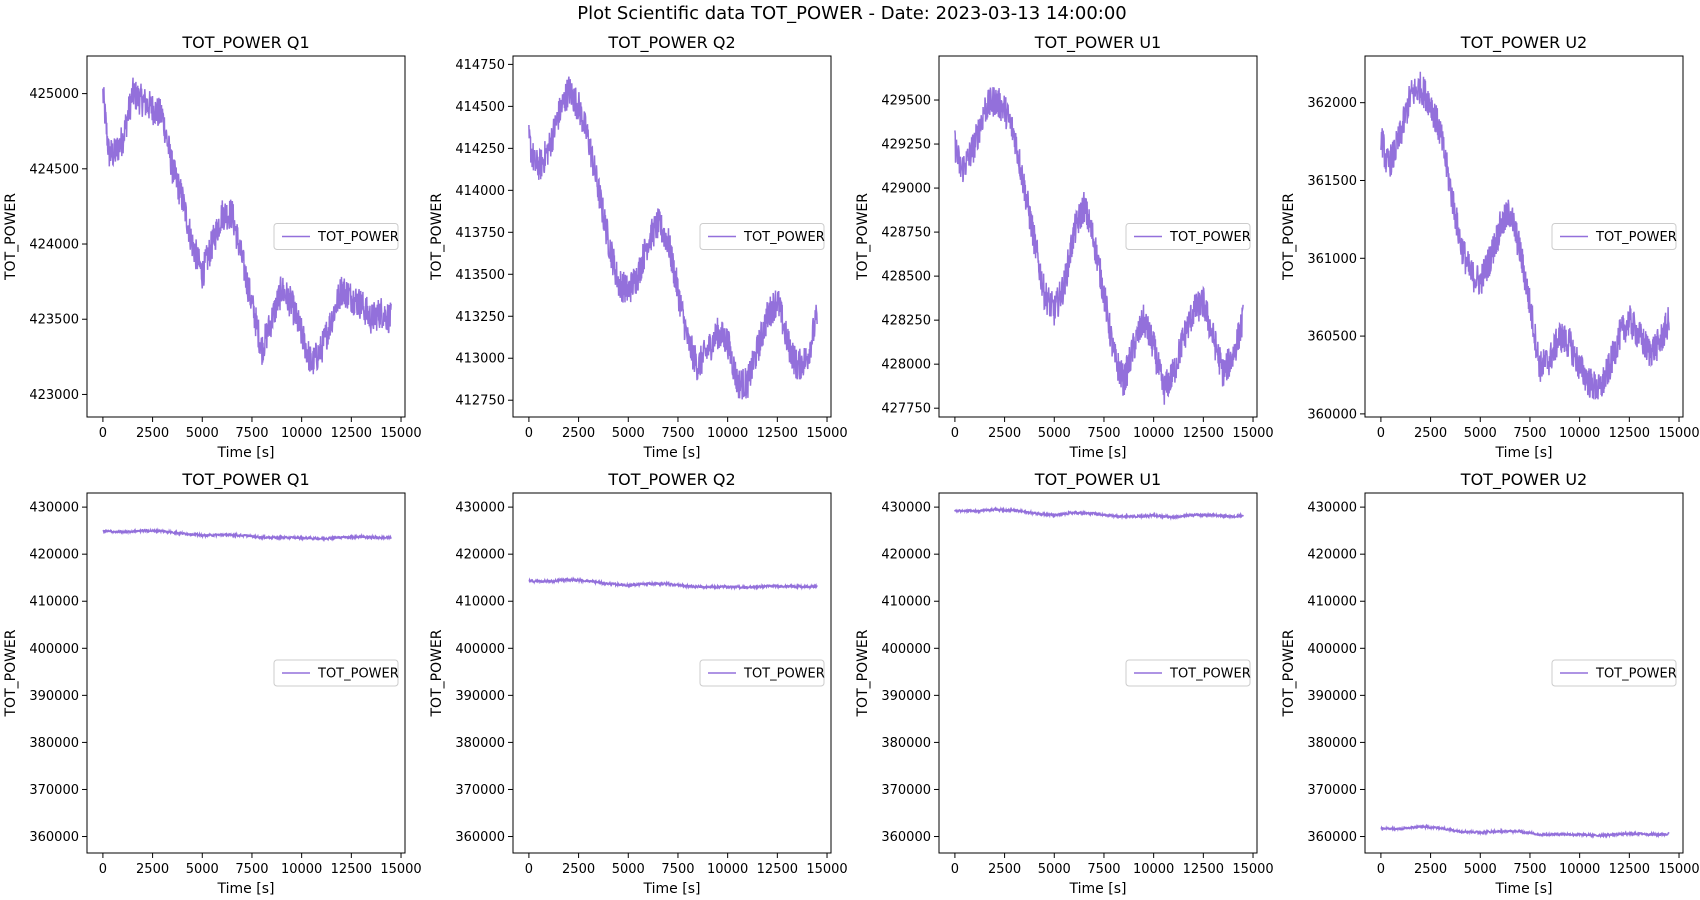  What do you see at coordinates (1332, 103) in the screenshot?
I see `y-tick-label: 362000` at bounding box center [1332, 103].